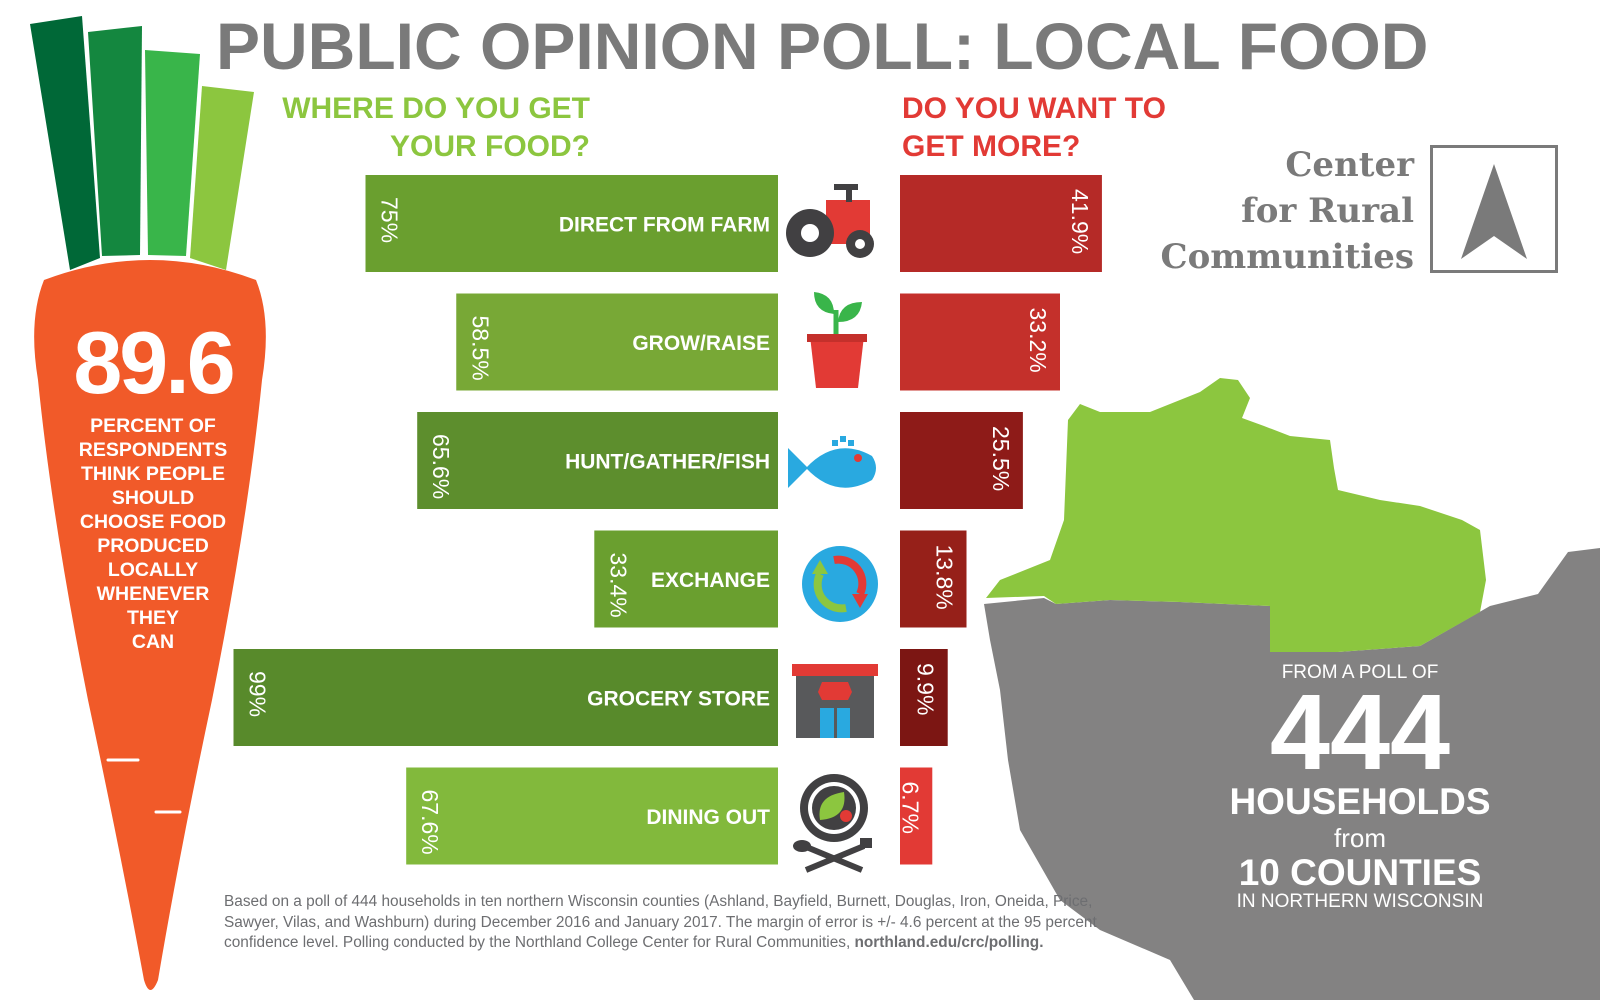 The width and height of the screenshot is (1600, 1000). I want to click on value-label-right: 41.9%, so click(1080, 221).